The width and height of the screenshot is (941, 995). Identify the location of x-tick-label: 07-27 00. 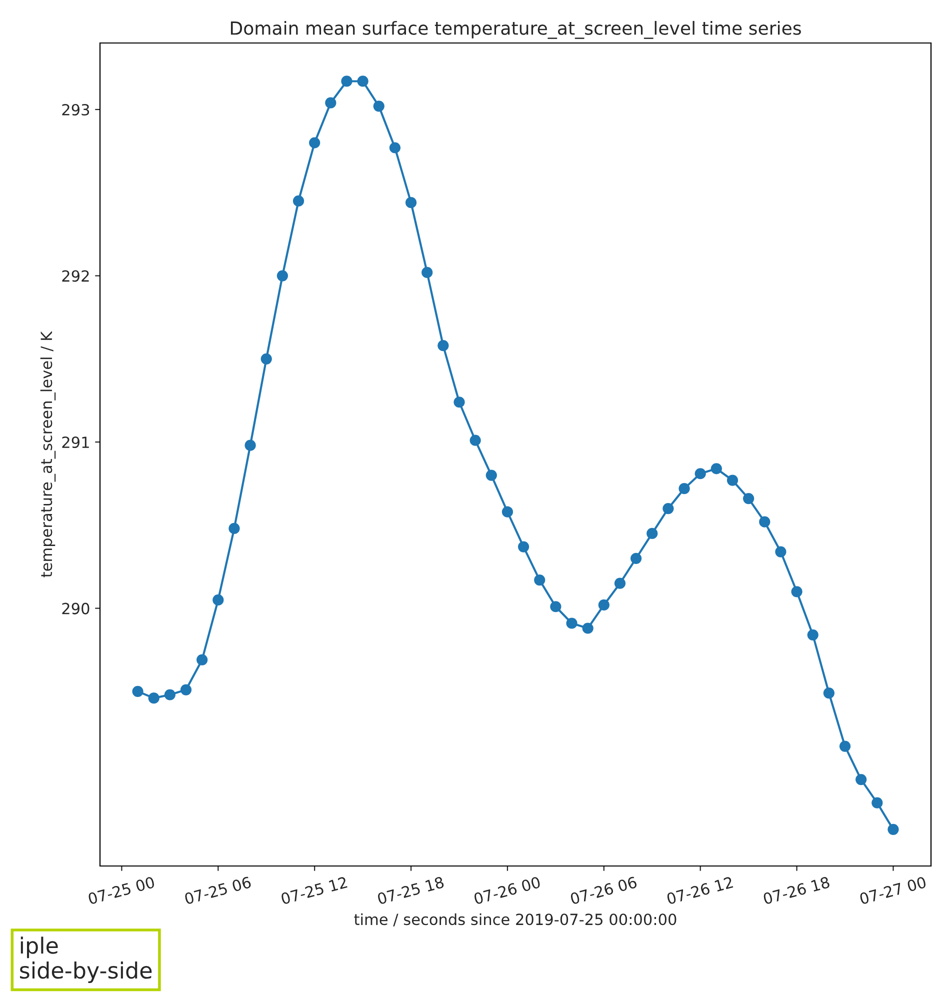
(893, 890).